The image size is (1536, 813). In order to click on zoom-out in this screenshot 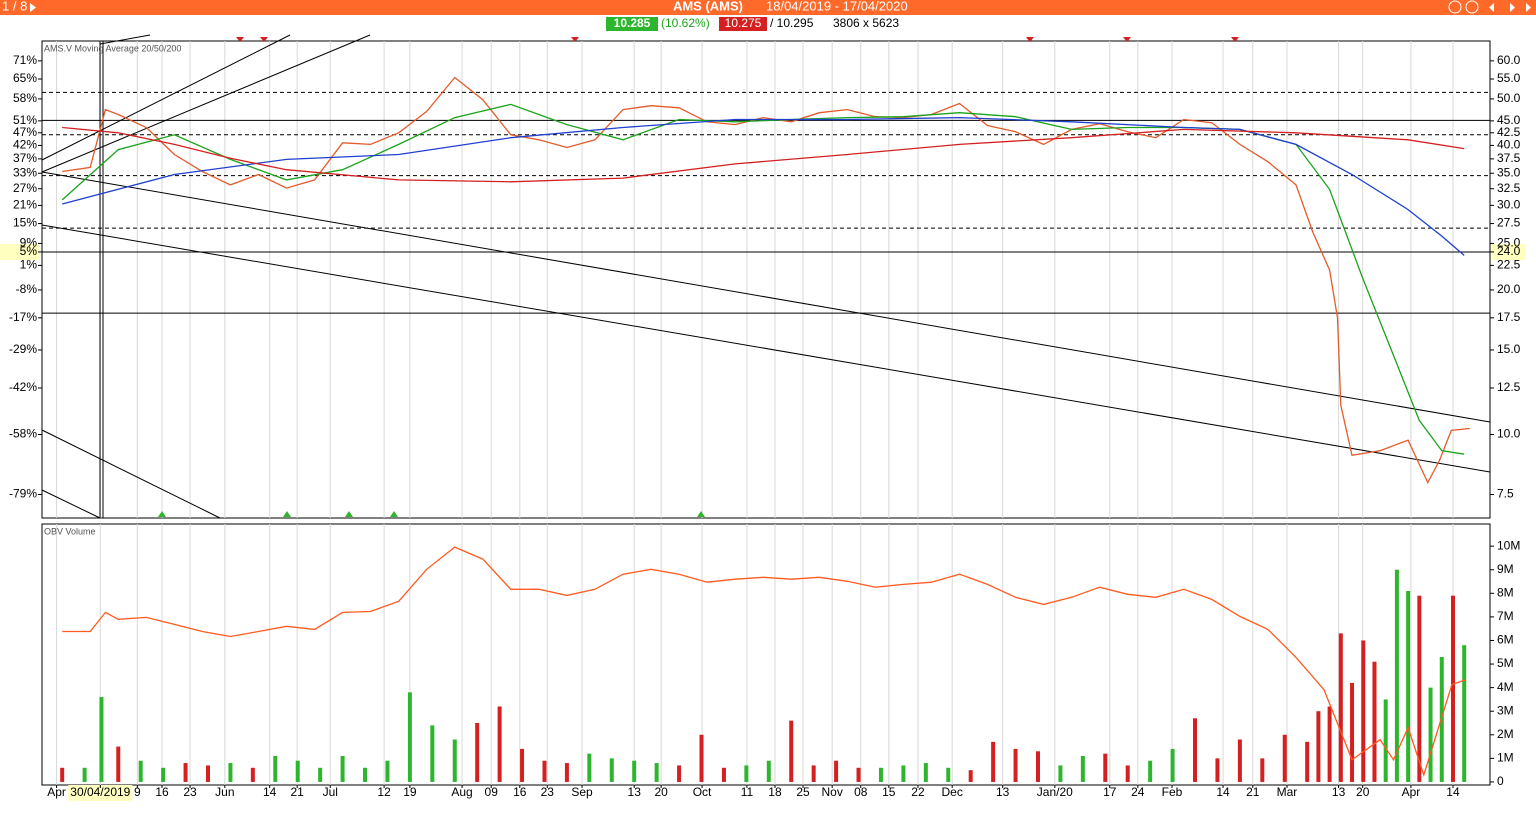, I will do `click(1455, 7)`.